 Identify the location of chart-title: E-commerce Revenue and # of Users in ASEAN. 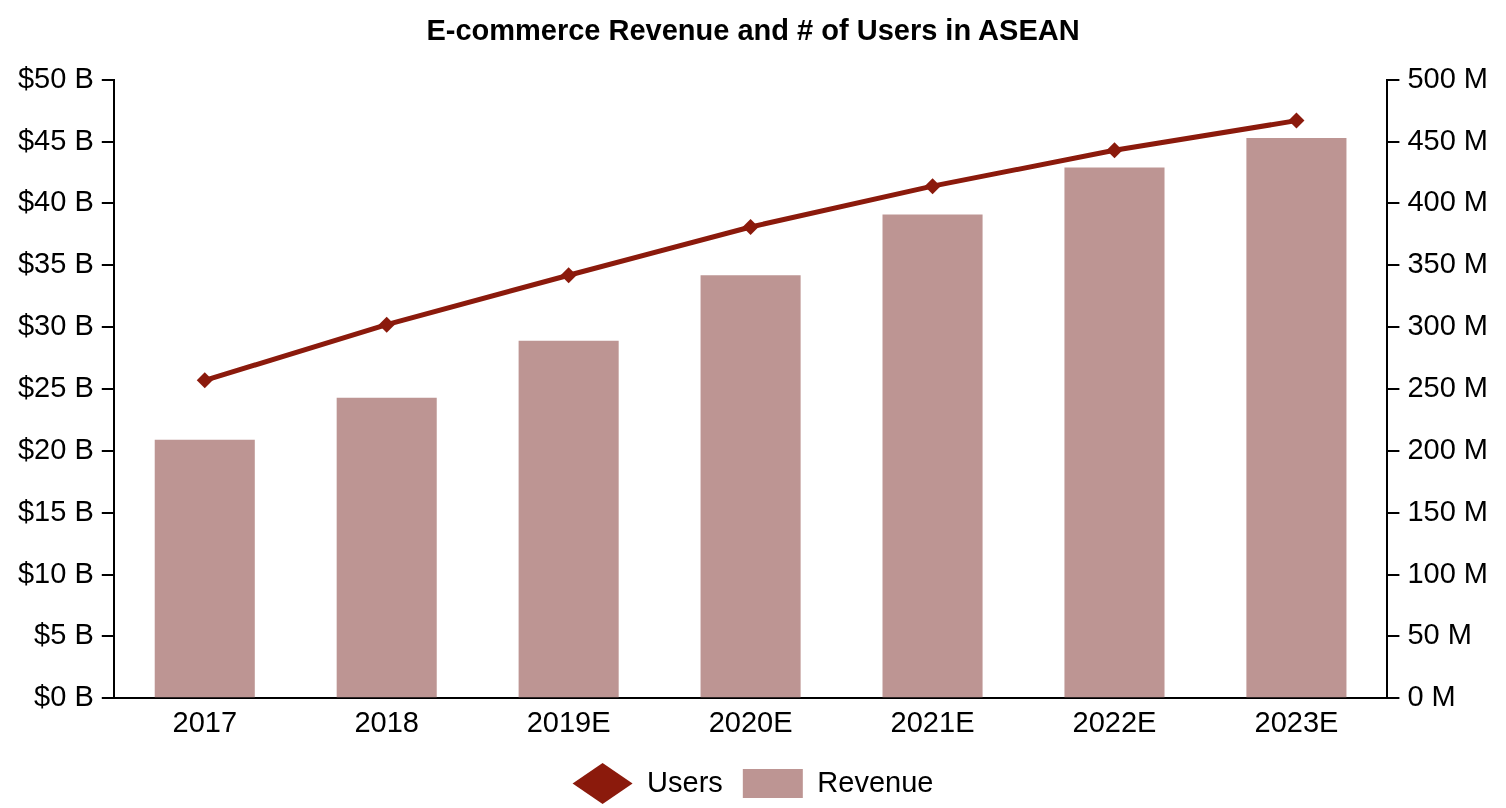
(753, 30).